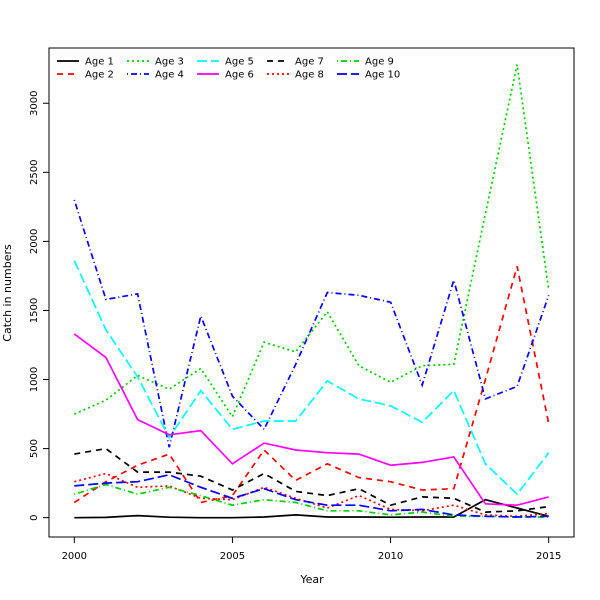 This screenshot has height=600, width=600. What do you see at coordinates (239, 62) in the screenshot?
I see `legend-label: Age 5` at bounding box center [239, 62].